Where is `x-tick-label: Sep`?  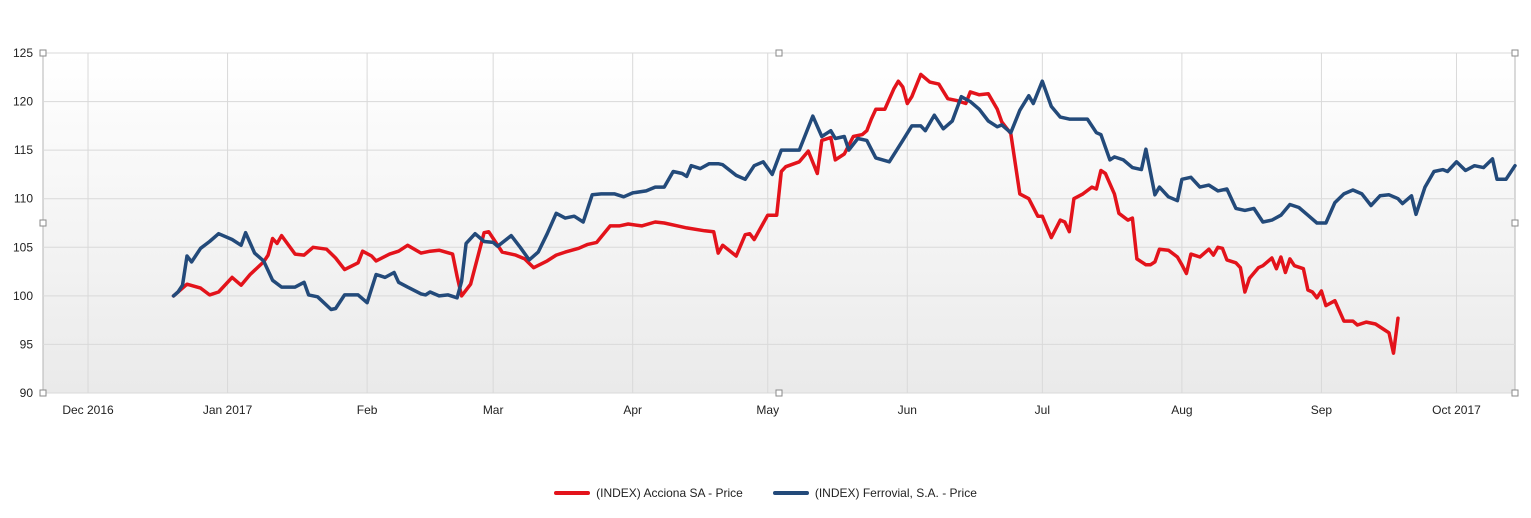 x-tick-label: Sep is located at coordinates (1322, 410).